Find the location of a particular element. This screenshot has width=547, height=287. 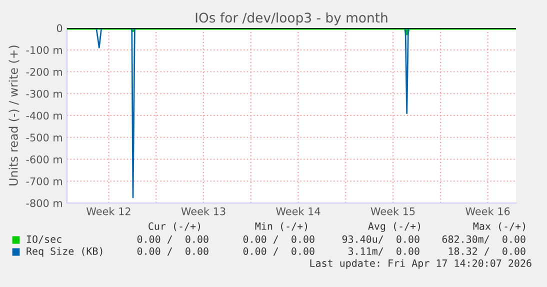

y-axis-title: Units read (-) / write (+) is located at coordinates (14, 116).